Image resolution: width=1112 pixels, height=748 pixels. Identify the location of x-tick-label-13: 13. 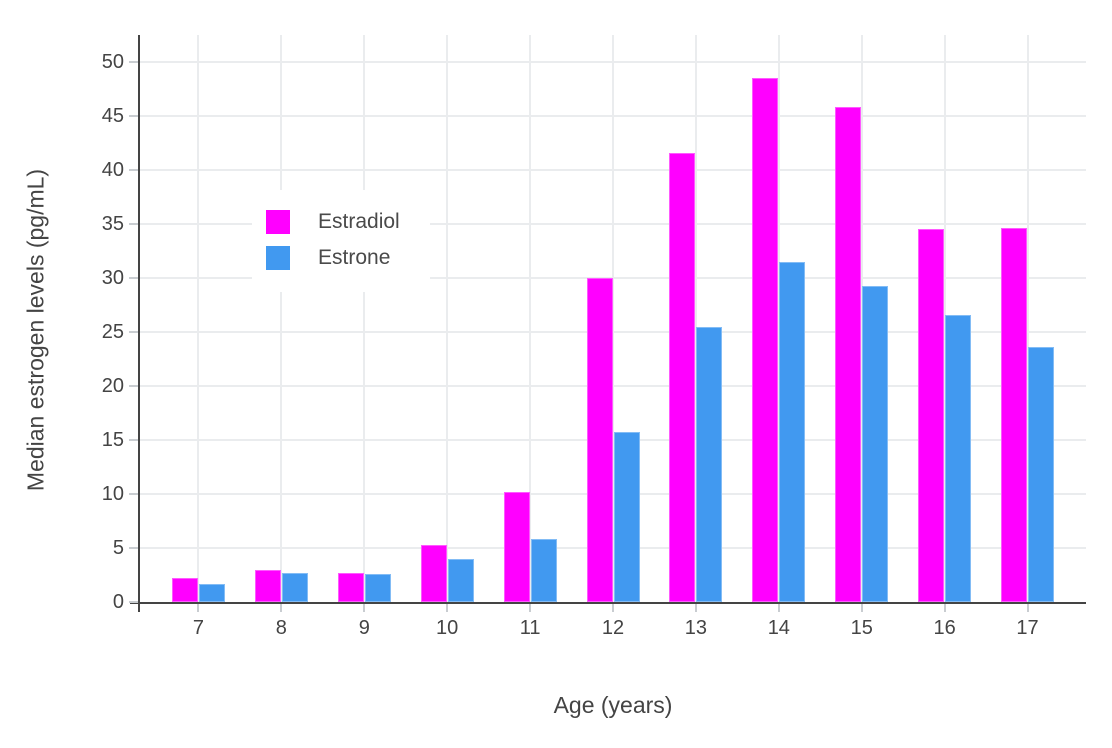
(696, 628).